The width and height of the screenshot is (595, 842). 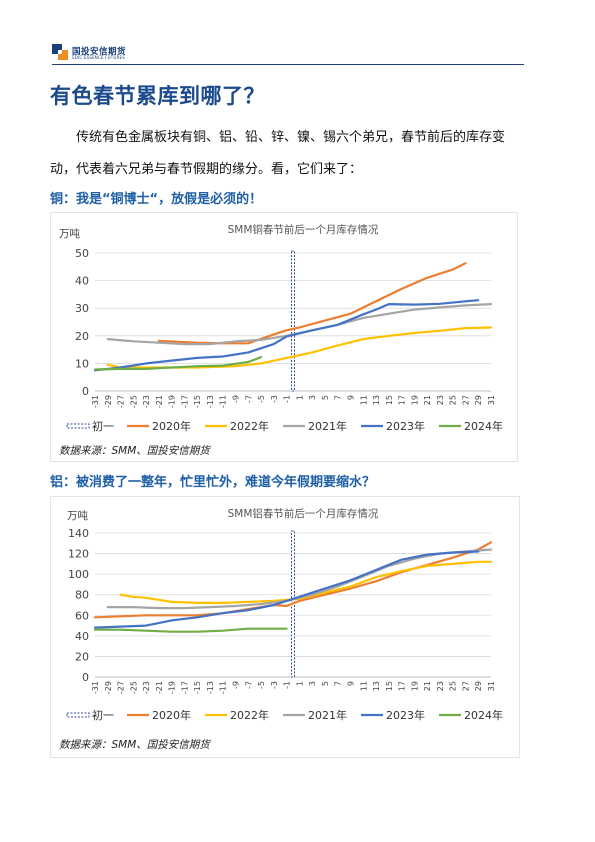 I want to click on company-name: 国投安信期货, so click(x=99, y=52).